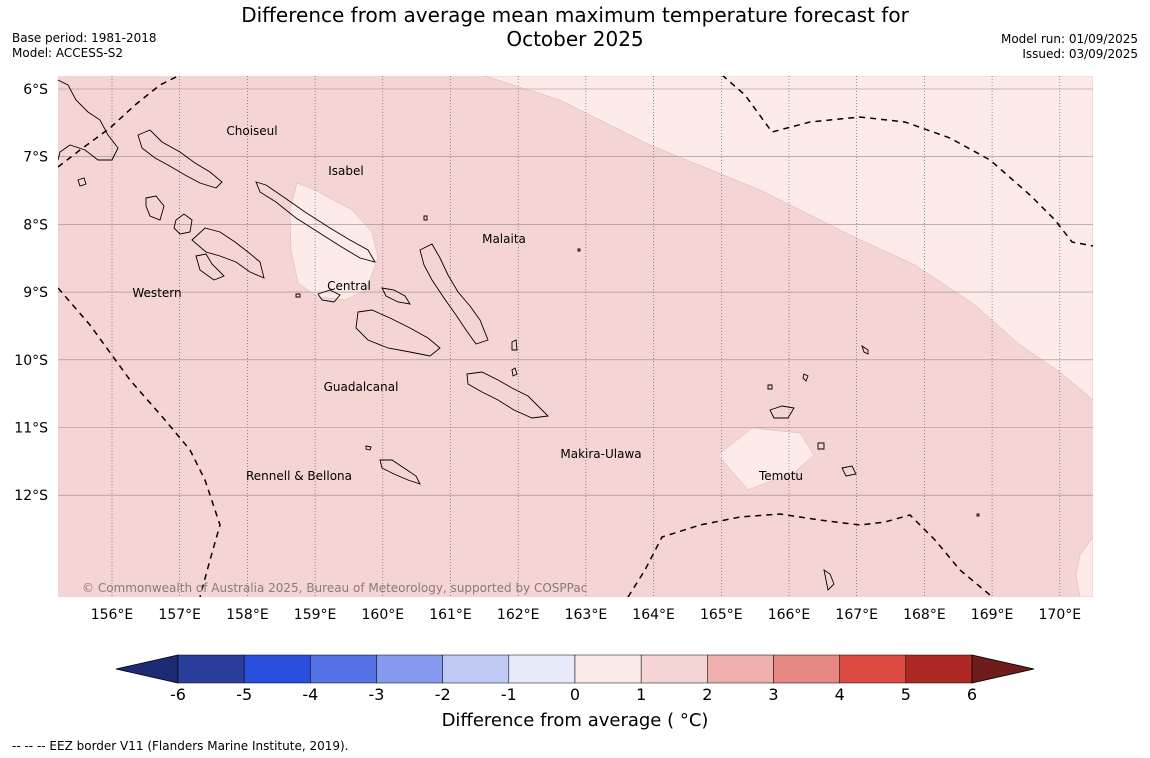 The width and height of the screenshot is (1150, 758). I want to click on place-label-western: Western, so click(156, 293).